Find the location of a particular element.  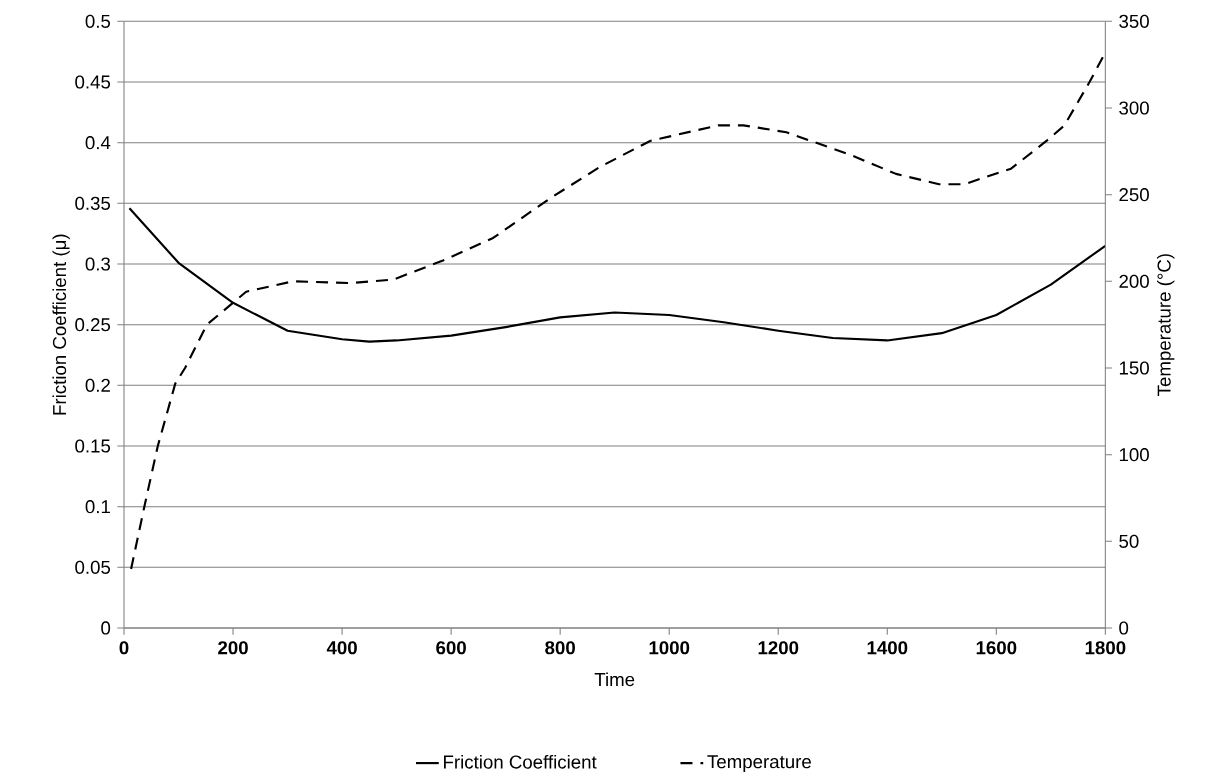

y2-tick-label: 50 is located at coordinates (1129, 541).